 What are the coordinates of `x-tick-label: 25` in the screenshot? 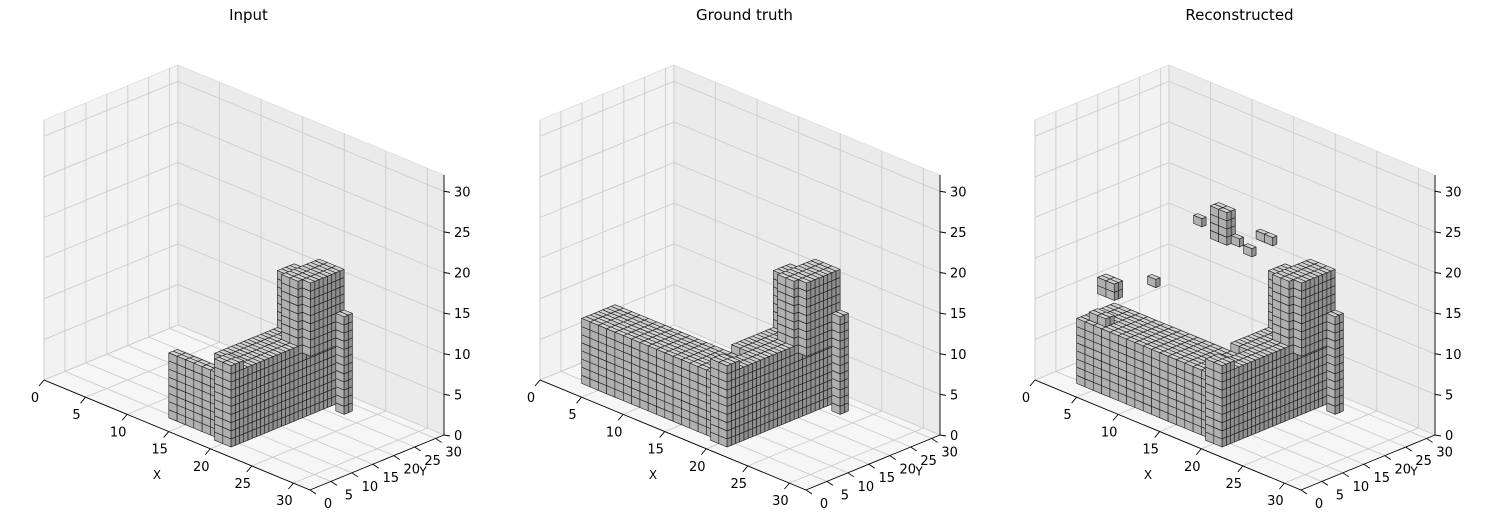 It's located at (243, 484).